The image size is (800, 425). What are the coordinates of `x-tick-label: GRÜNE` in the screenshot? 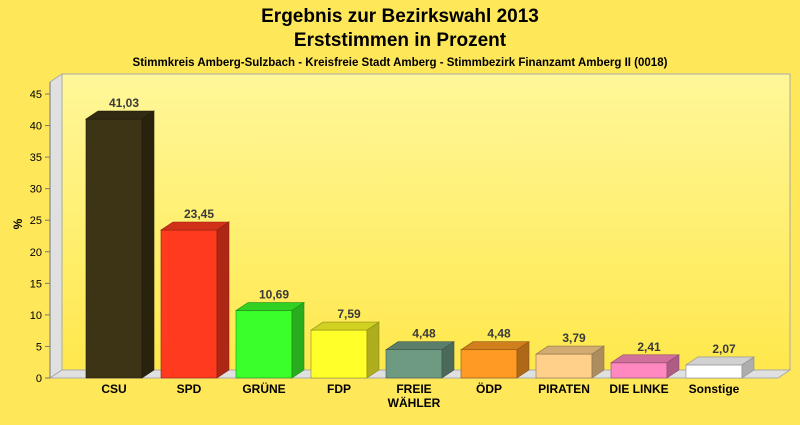 It's located at (263, 388).